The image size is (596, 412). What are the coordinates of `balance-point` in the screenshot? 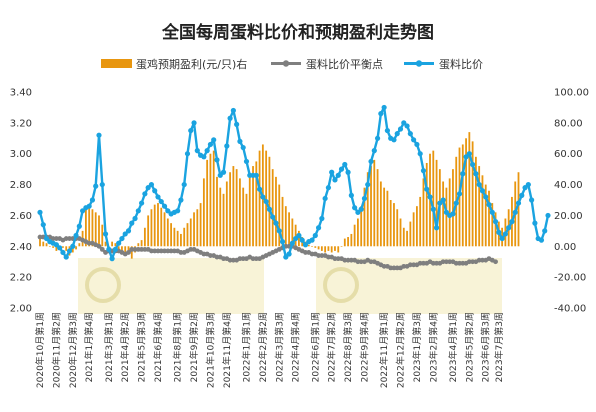 It's located at (128, 252).